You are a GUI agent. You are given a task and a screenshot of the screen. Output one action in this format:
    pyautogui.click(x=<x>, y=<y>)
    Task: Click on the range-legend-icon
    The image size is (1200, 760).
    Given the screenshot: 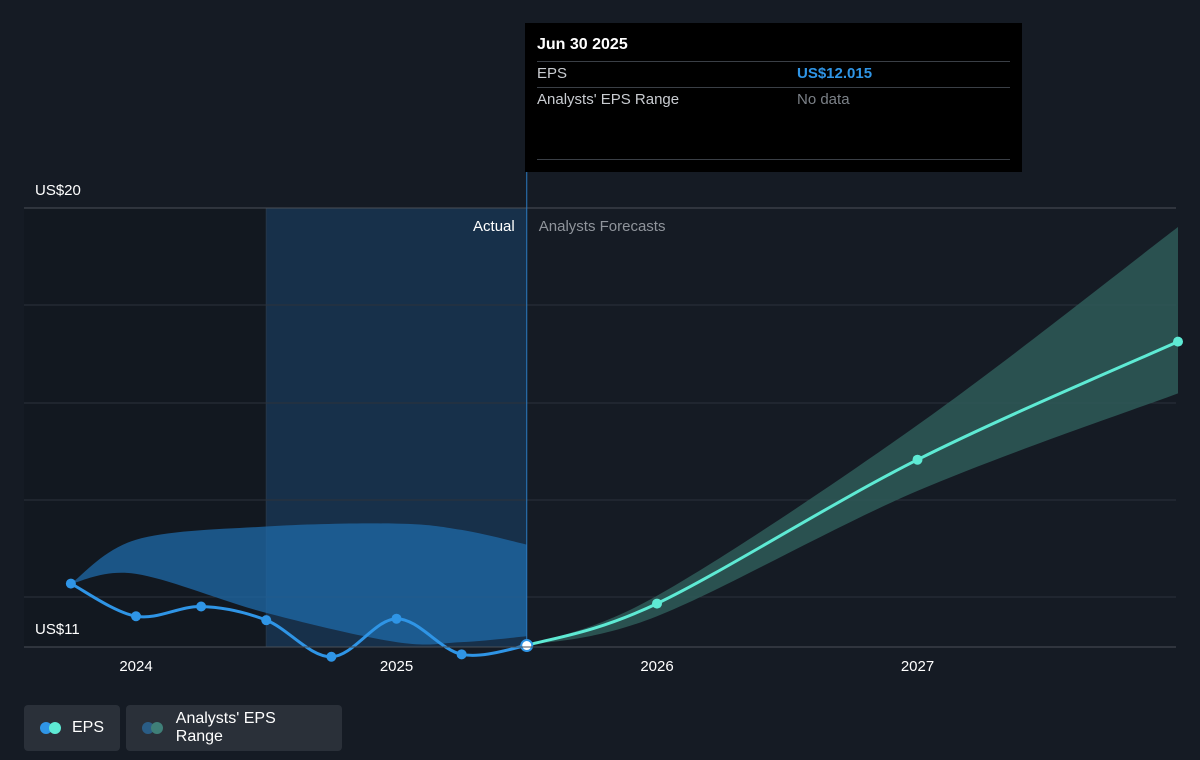 What is the action you would take?
    pyautogui.click(x=154, y=728)
    